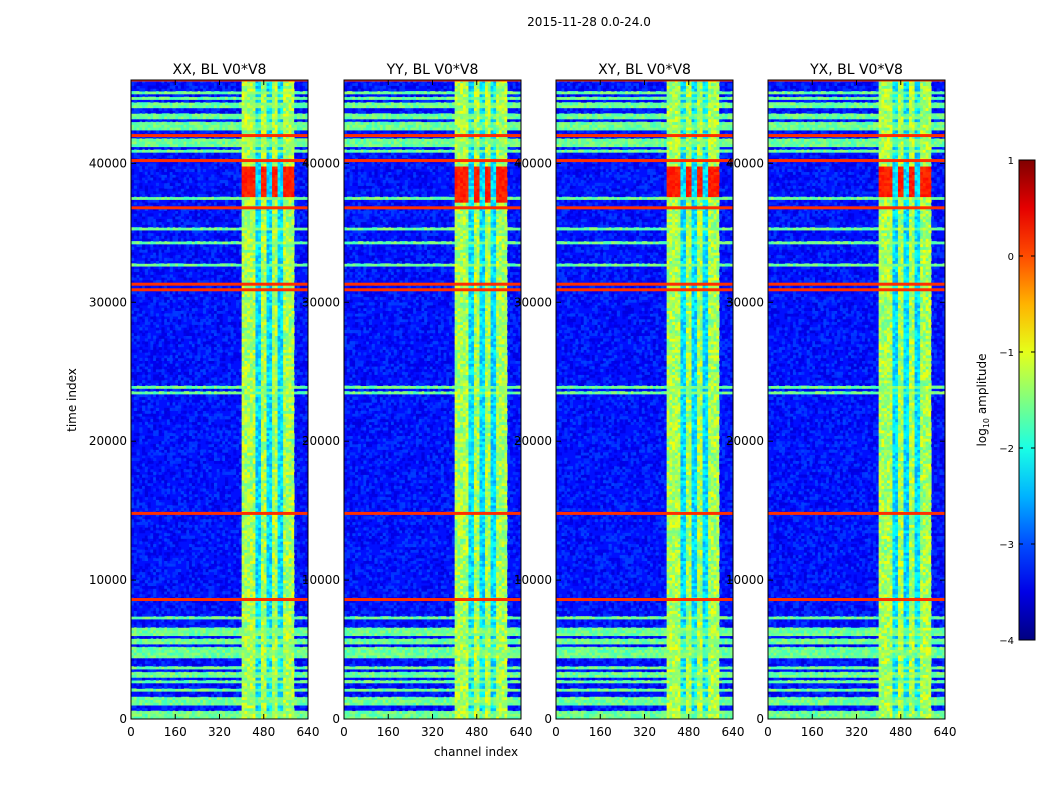 This screenshot has height=800, width=1050. Describe the element at coordinates (476, 752) in the screenshot. I see `x-axis-label: channel index` at that location.